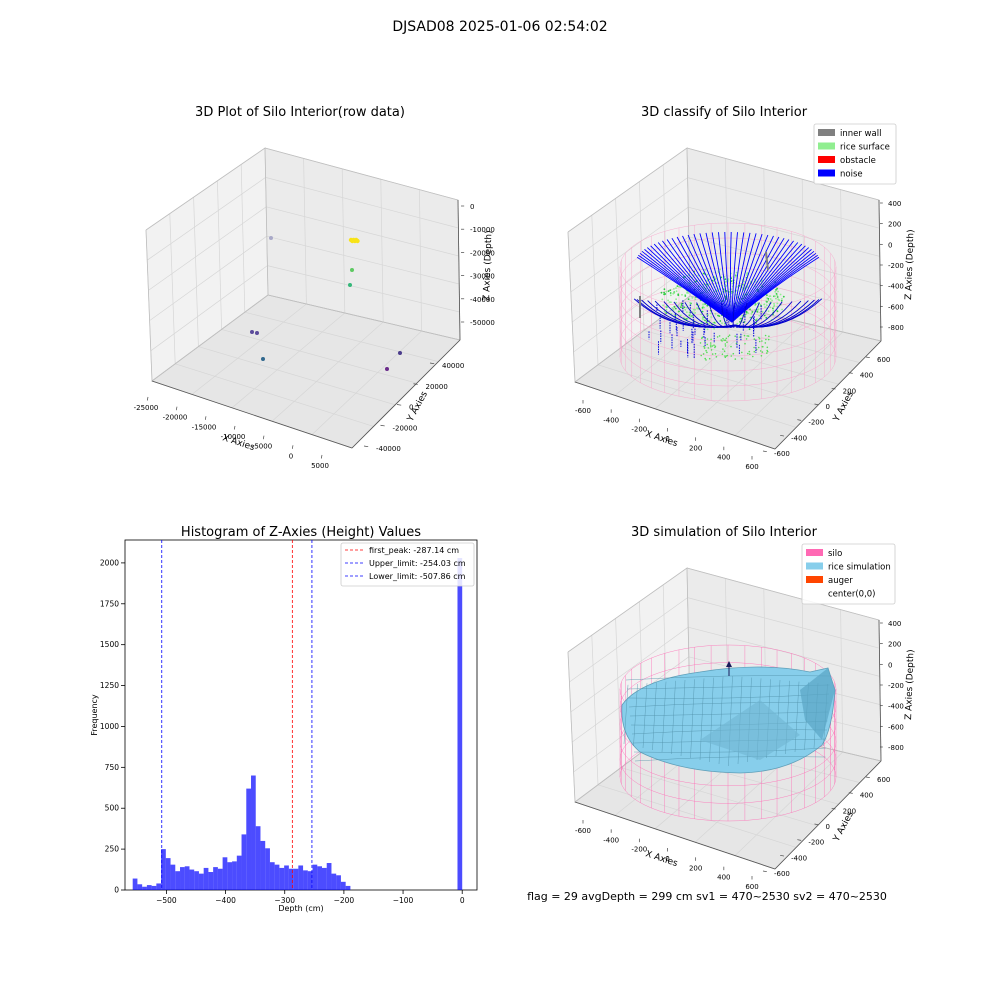 The width and height of the screenshot is (1000, 1000). Describe the element at coordinates (417, 563) in the screenshot. I see `histogram-legend-label: Upper_limit: -254.03 cm` at that location.